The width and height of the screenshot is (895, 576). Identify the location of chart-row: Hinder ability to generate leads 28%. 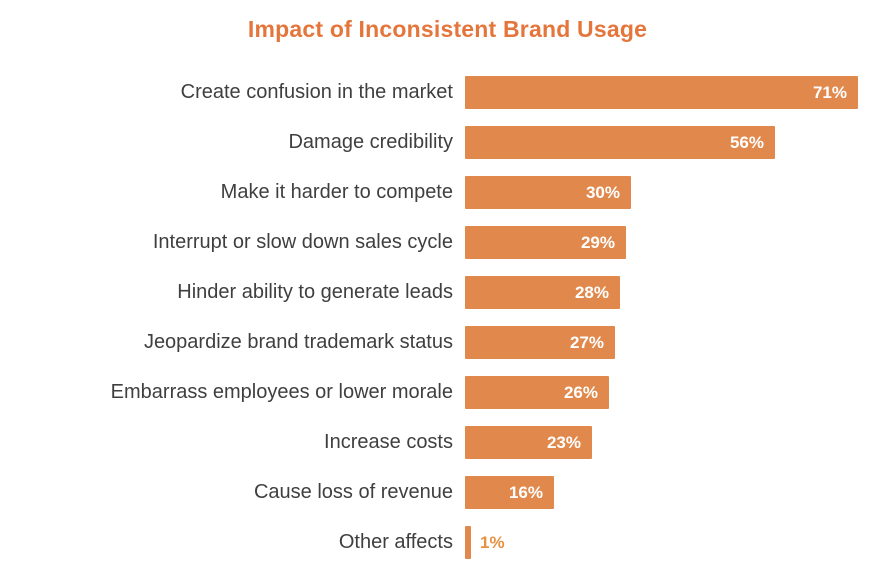
(447, 292).